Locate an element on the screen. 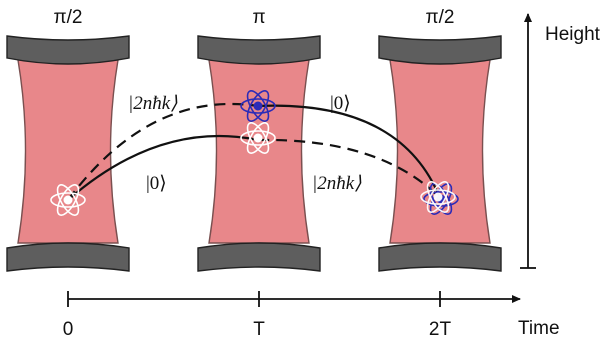 The height and width of the screenshot is (349, 616). pulse-label-1: π/2 is located at coordinates (68, 17).